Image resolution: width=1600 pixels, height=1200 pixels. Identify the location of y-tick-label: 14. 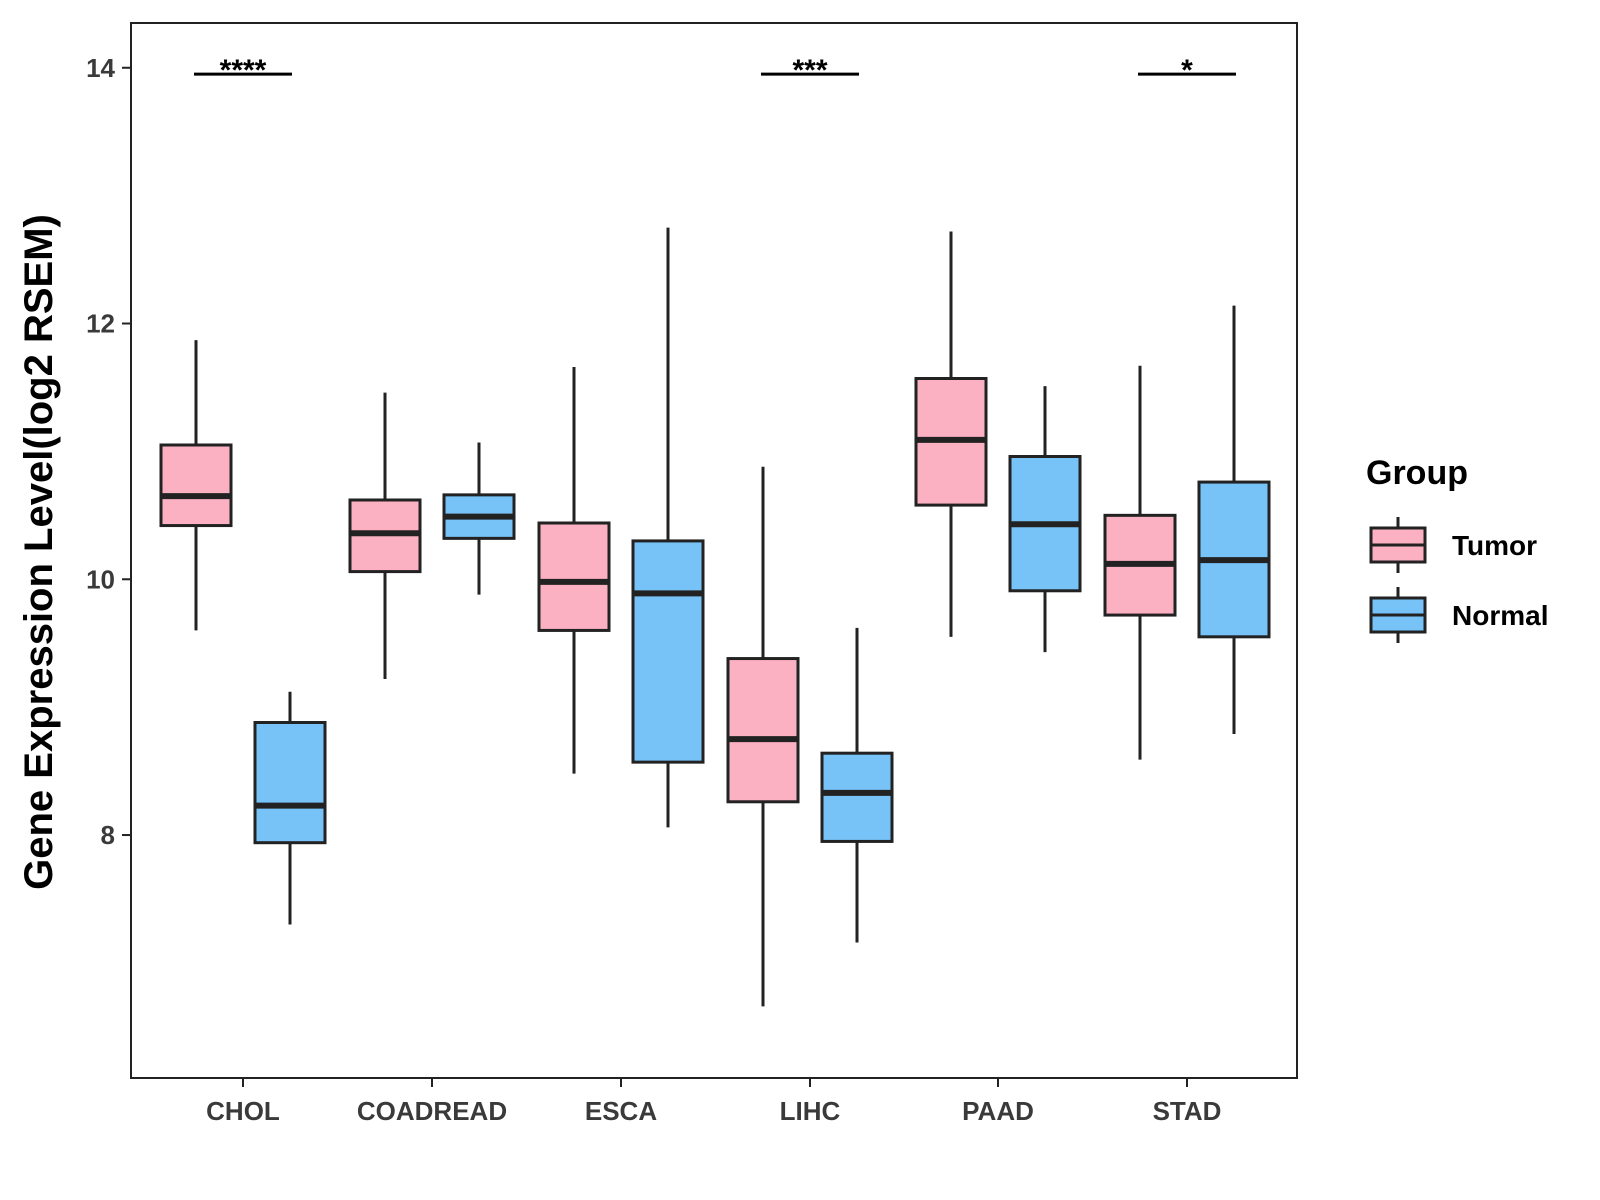
(100, 68).